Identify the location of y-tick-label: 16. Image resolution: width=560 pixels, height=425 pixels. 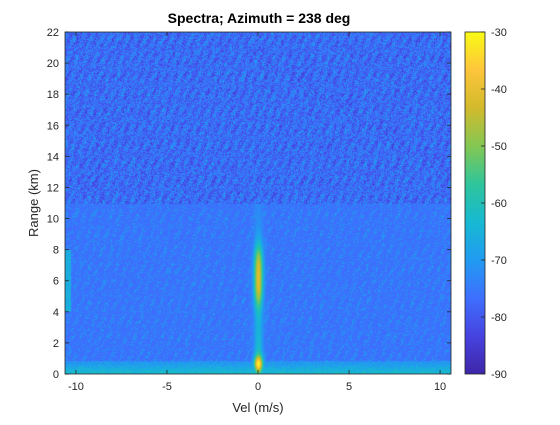
(53, 126).